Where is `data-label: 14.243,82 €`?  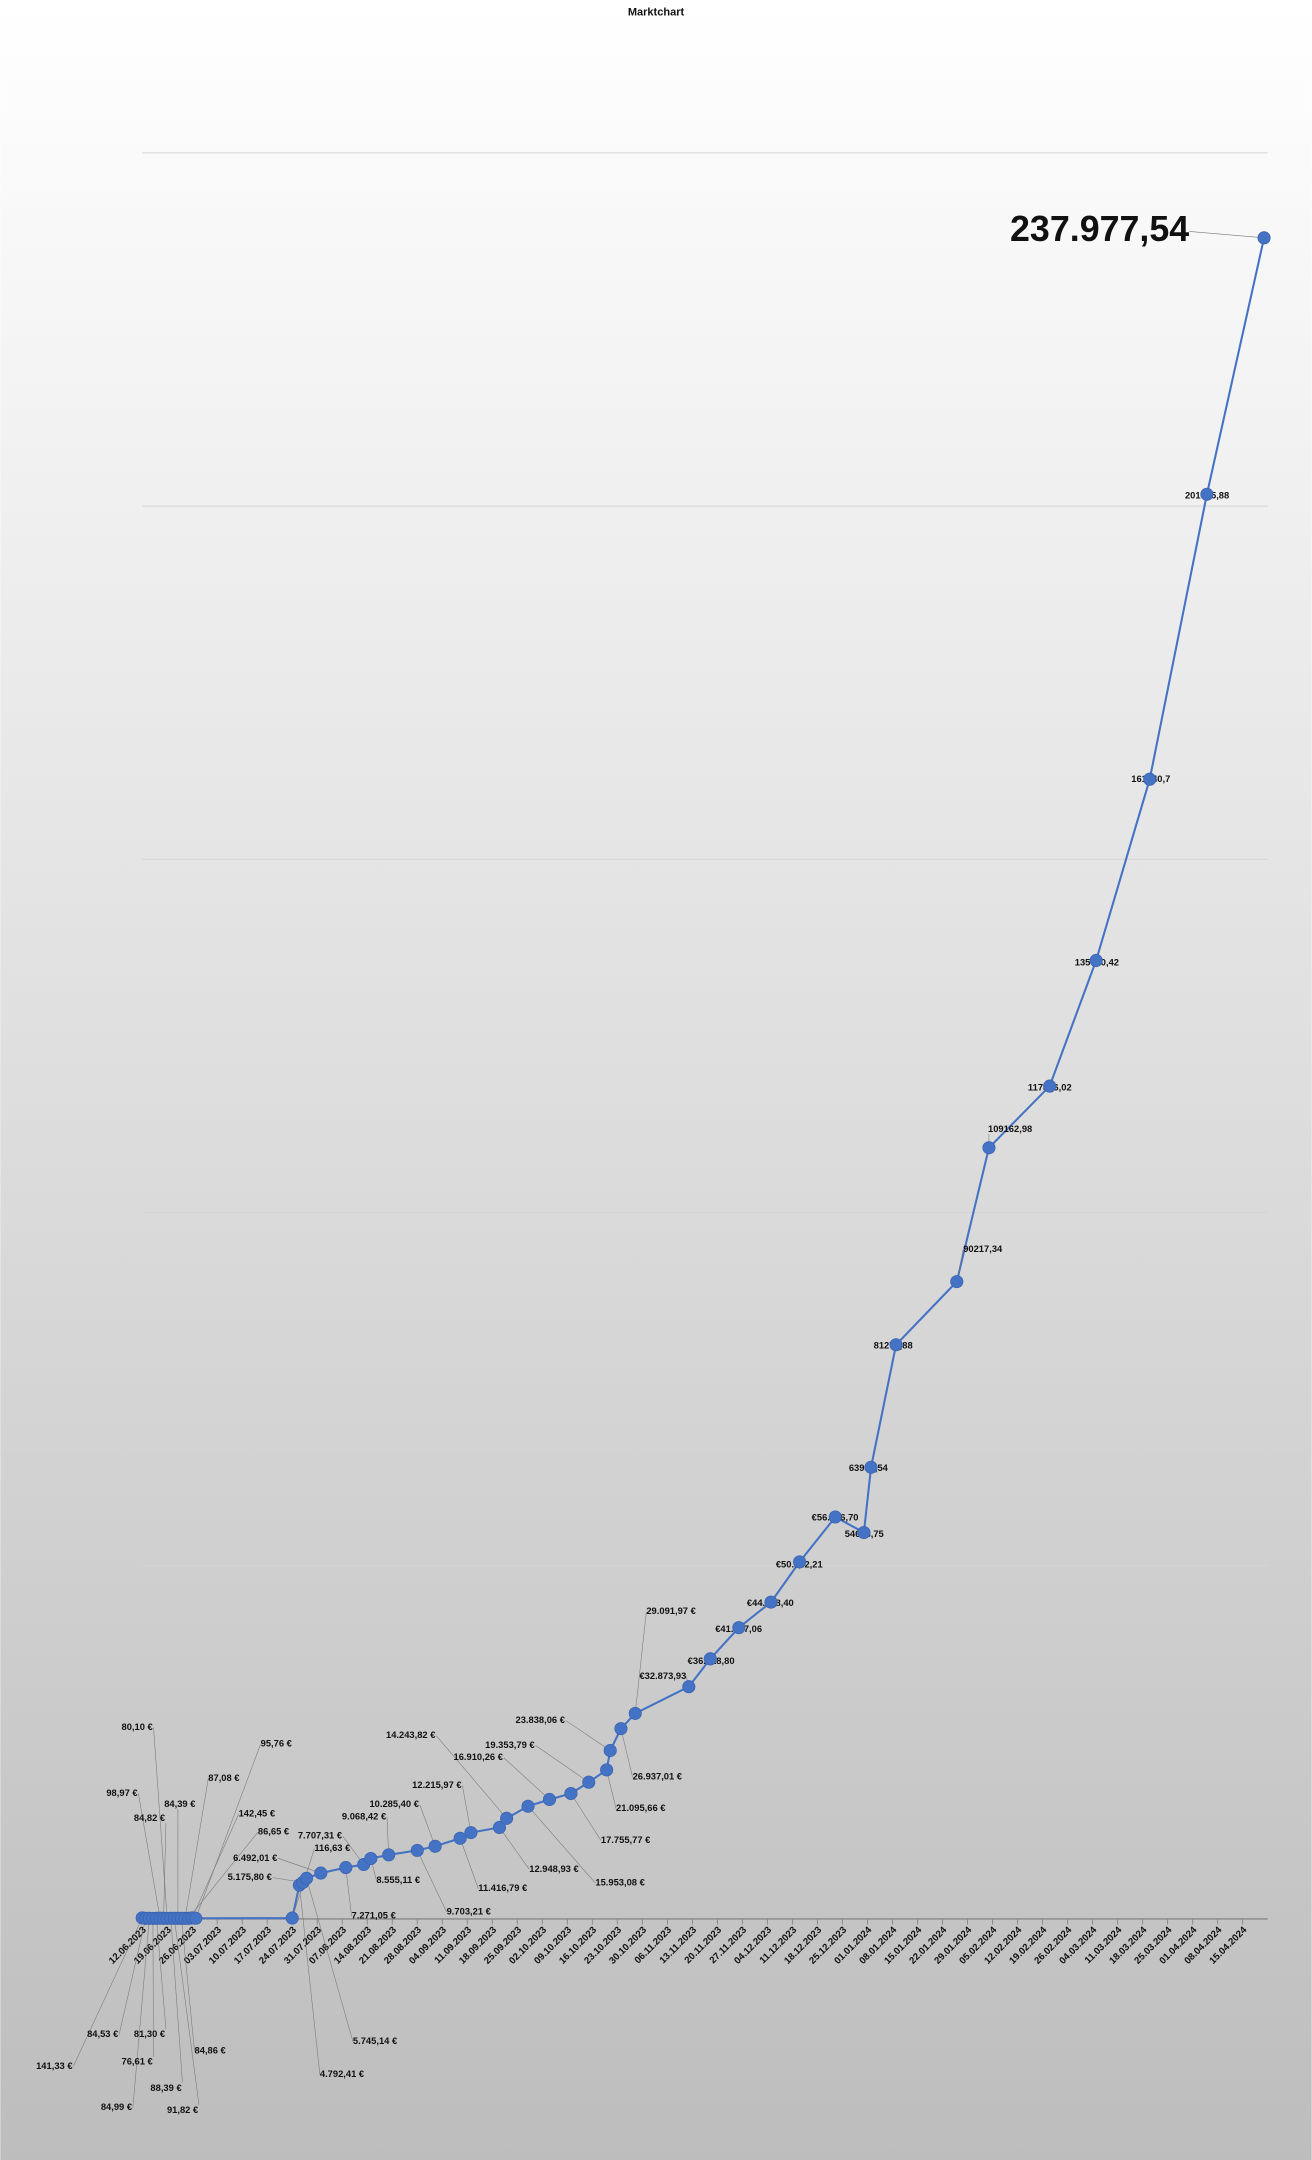
data-label: 14.243,82 € is located at coordinates (411, 1735).